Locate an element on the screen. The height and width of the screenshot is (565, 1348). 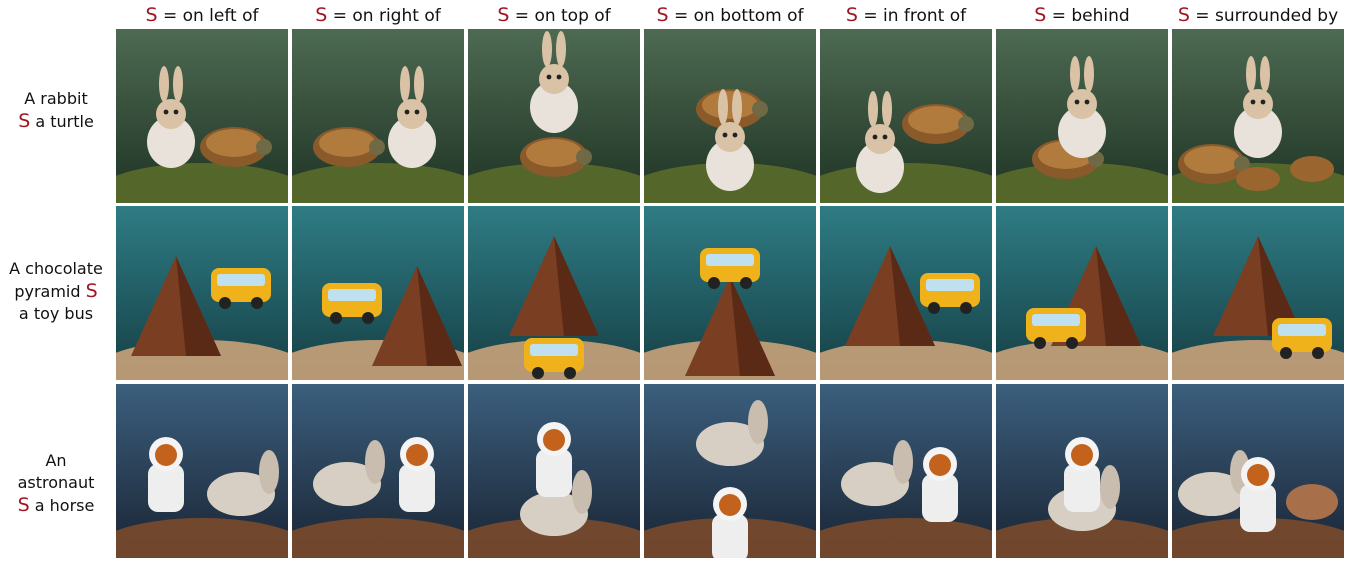
row-label-line: astronaut is located at coordinates (56, 482).